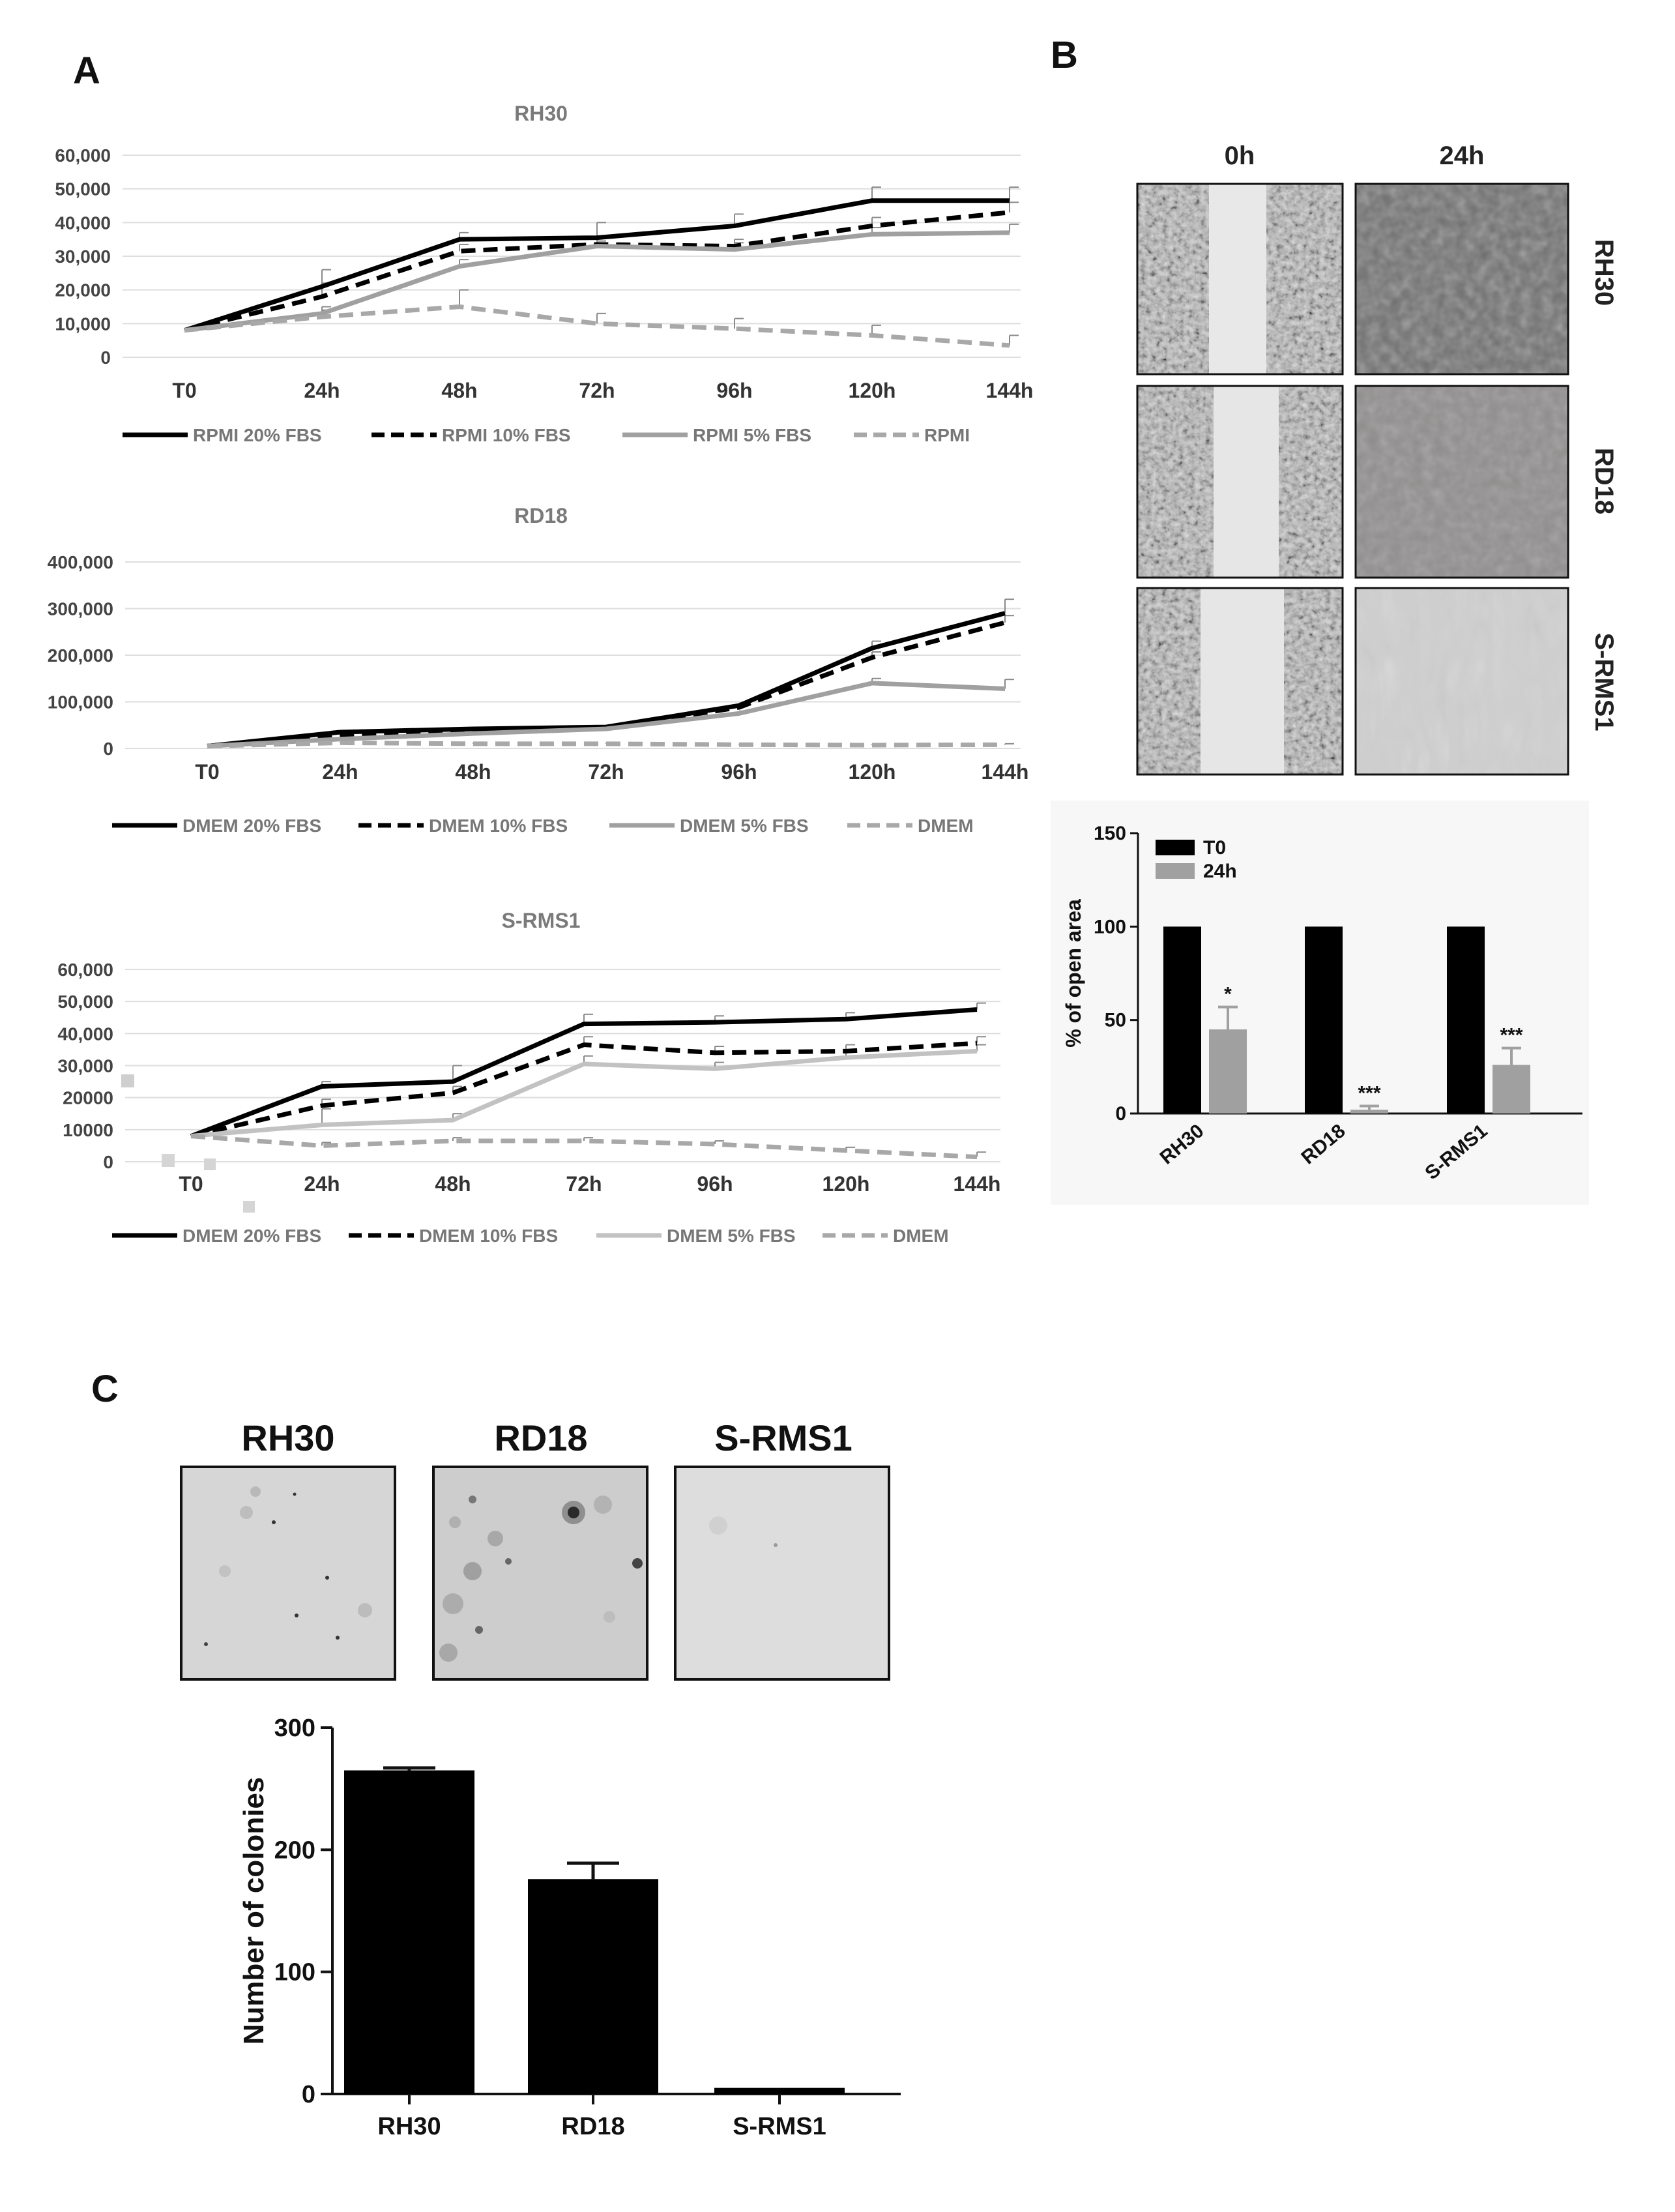 The image size is (1675, 2212). What do you see at coordinates (782, 1573) in the screenshot?
I see `colony-photo-srms1` at bounding box center [782, 1573].